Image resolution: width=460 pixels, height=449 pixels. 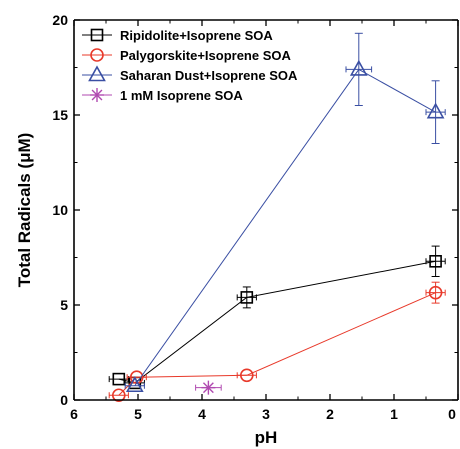 What do you see at coordinates (181, 95) in the screenshot?
I see `legend-label: 1 mM Isoprene SOA` at bounding box center [181, 95].